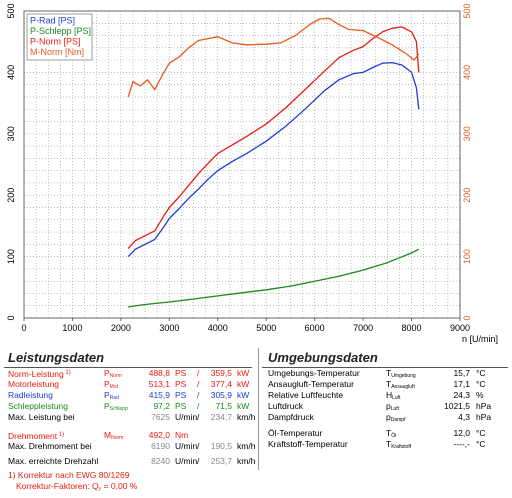 Image resolution: width=512 pixels, height=498 pixels. What do you see at coordinates (306, 395) in the screenshot?
I see `row-label: Relative Luftfeuchte` at bounding box center [306, 395].